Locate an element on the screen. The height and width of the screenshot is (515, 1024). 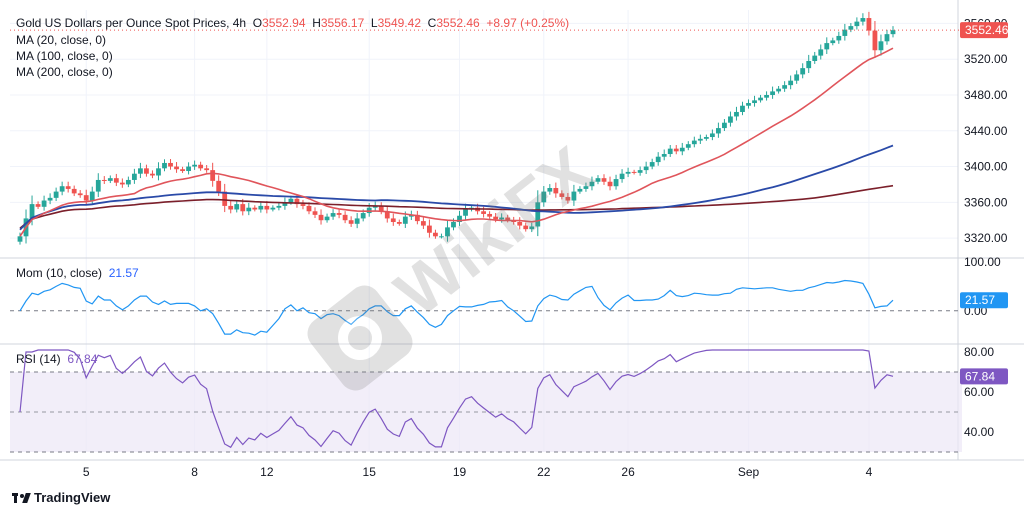
tradingview-icon is located at coordinates (21, 497).